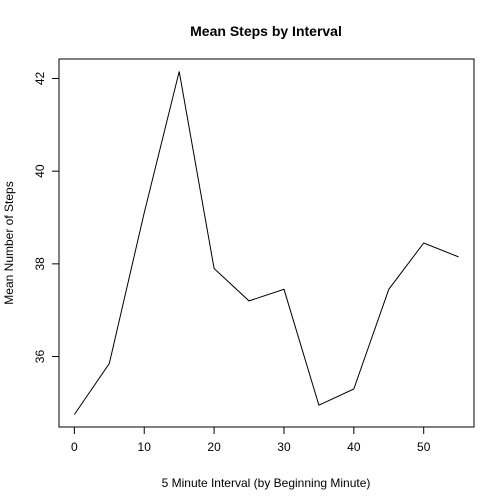  What do you see at coordinates (40, 78) in the screenshot?
I see `y-tick-label: 42` at bounding box center [40, 78].